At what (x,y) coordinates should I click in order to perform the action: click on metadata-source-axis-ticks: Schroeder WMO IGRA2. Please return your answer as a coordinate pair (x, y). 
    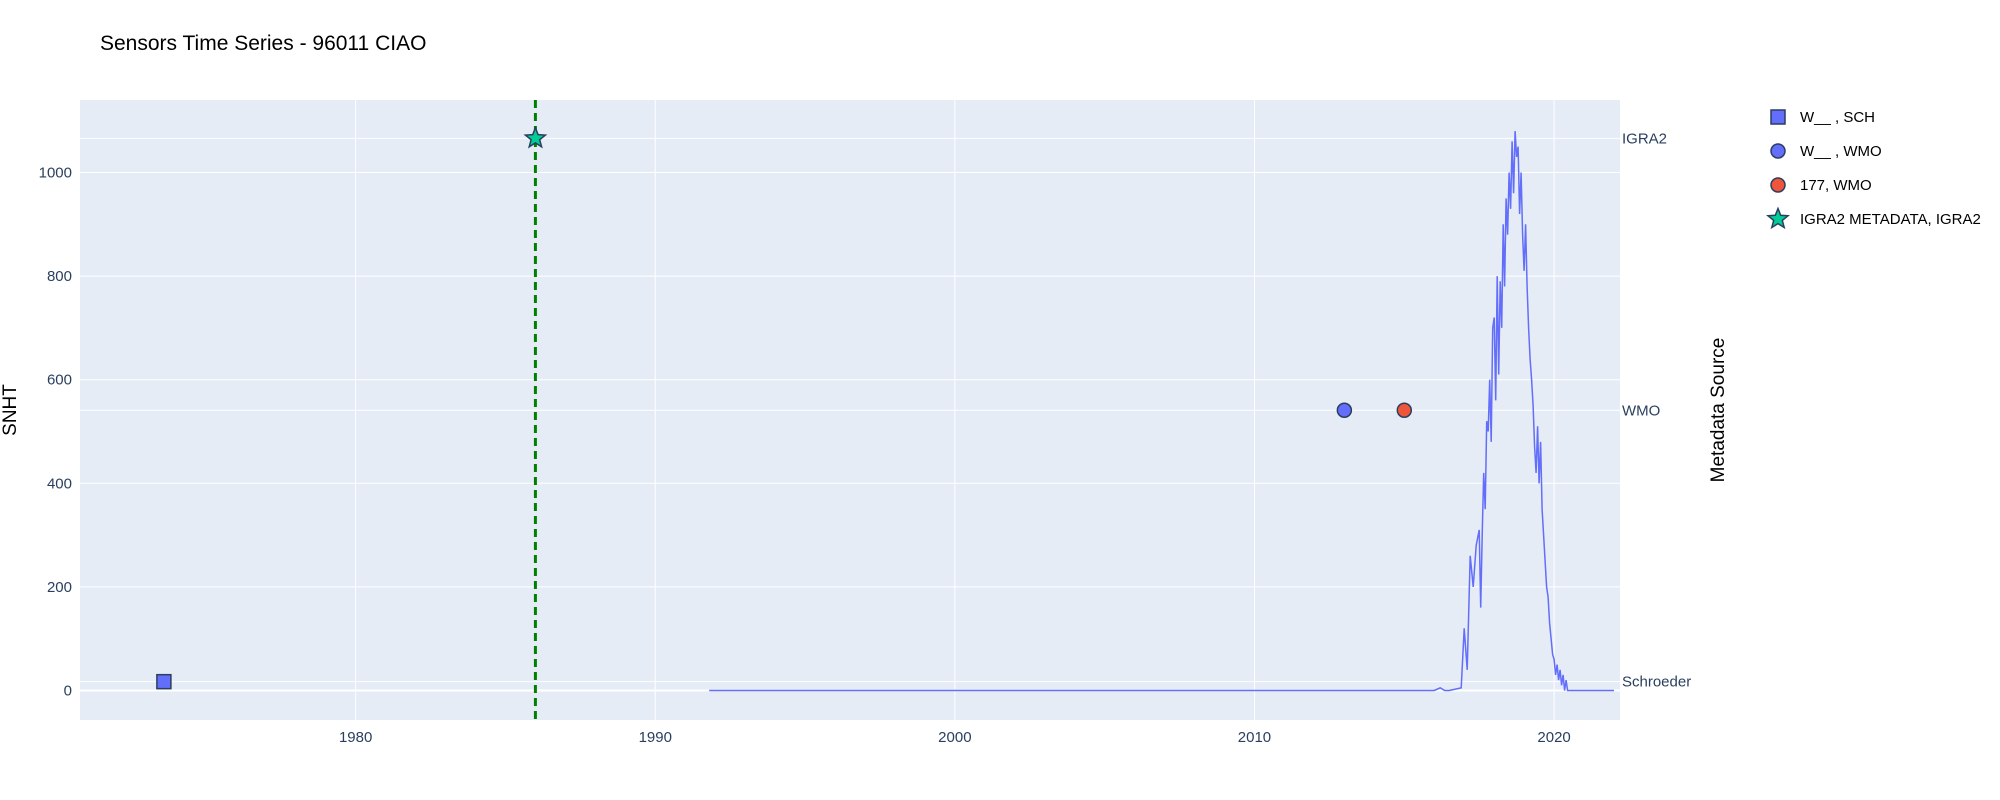
    Looking at the image, I should click on (1656, 410).